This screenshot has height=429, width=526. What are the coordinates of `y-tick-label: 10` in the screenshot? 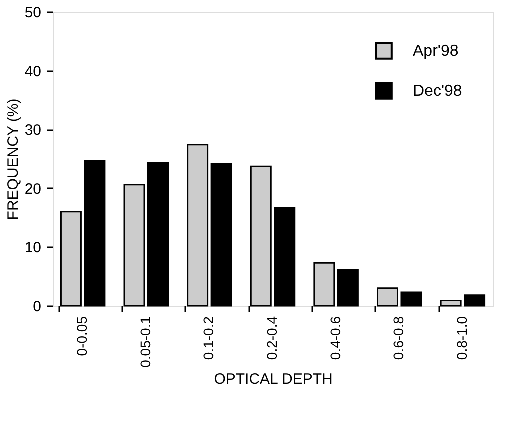 It's located at (33, 248).